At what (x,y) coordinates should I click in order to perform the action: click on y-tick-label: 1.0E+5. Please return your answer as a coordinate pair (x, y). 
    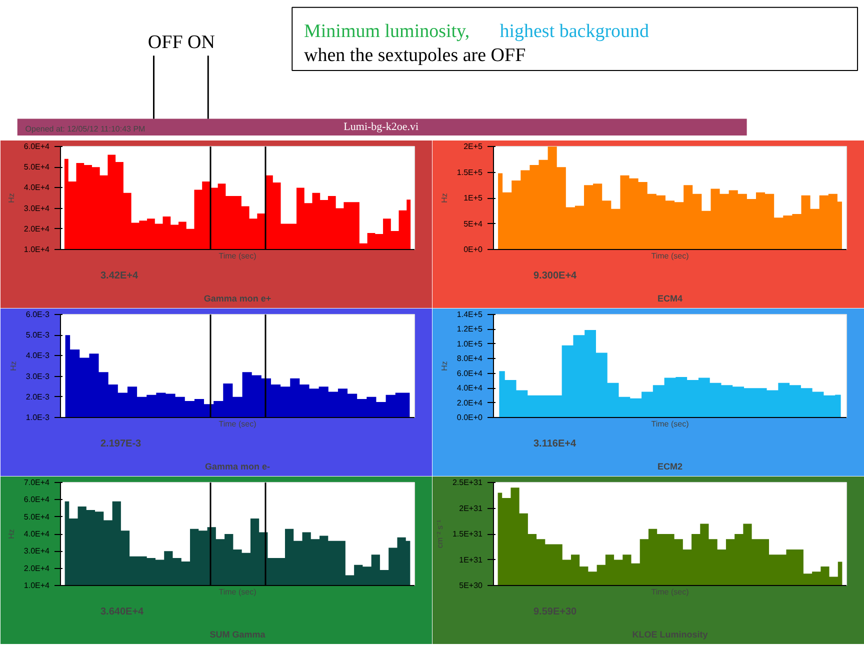
    Looking at the image, I should click on (470, 343).